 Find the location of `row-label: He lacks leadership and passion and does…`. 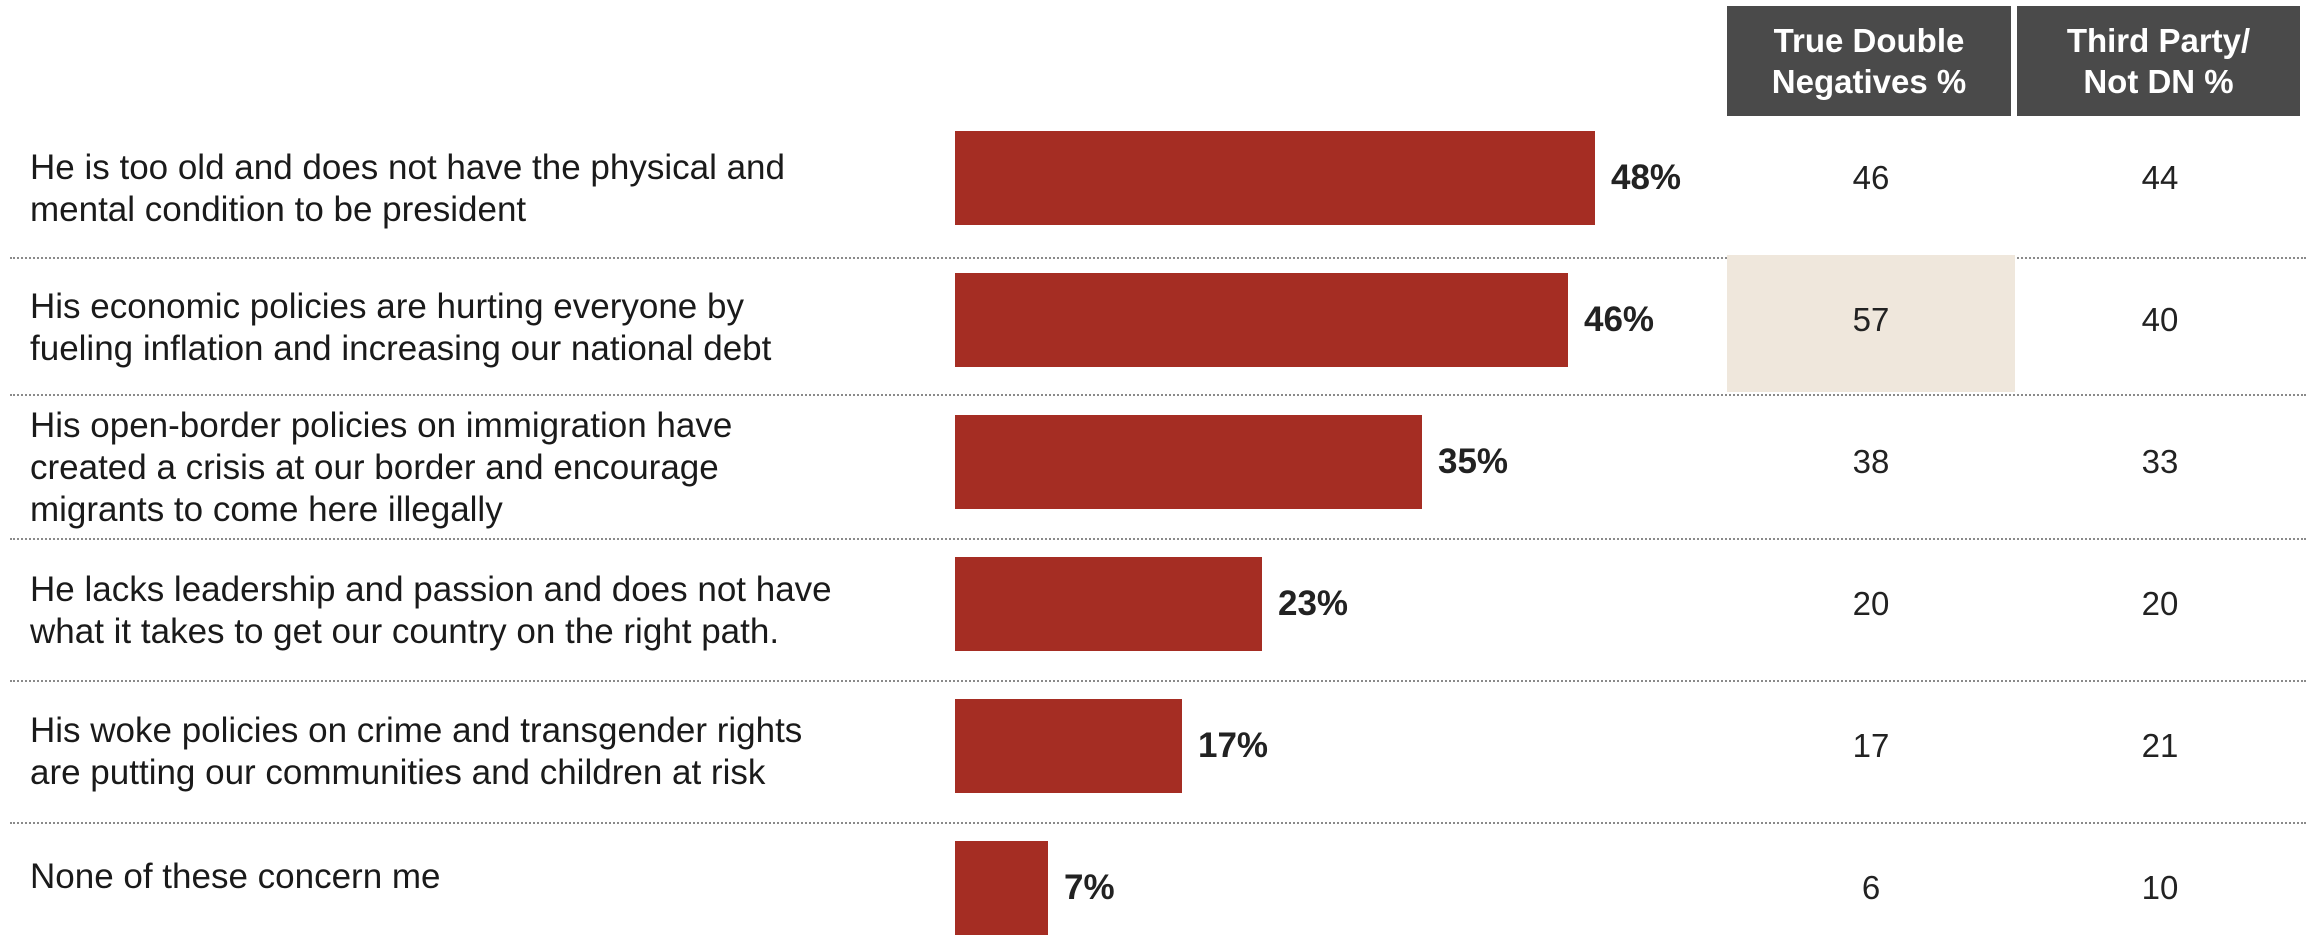

row-label: He lacks leadership and passion and does… is located at coordinates (431, 610).